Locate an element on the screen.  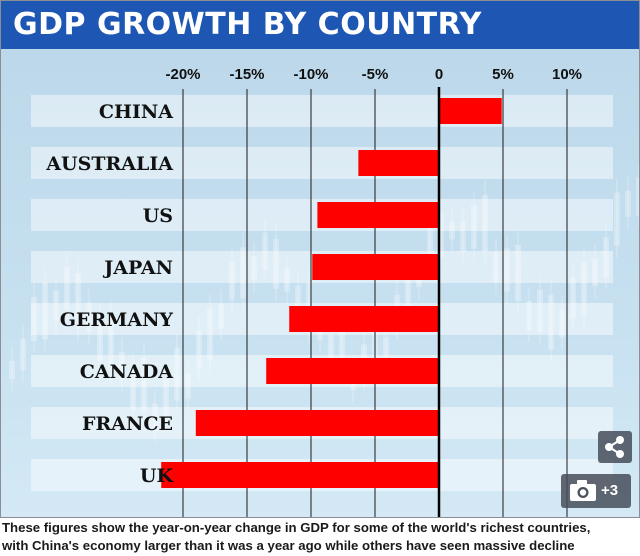
category-label: JAPAN is located at coordinates (137, 268).